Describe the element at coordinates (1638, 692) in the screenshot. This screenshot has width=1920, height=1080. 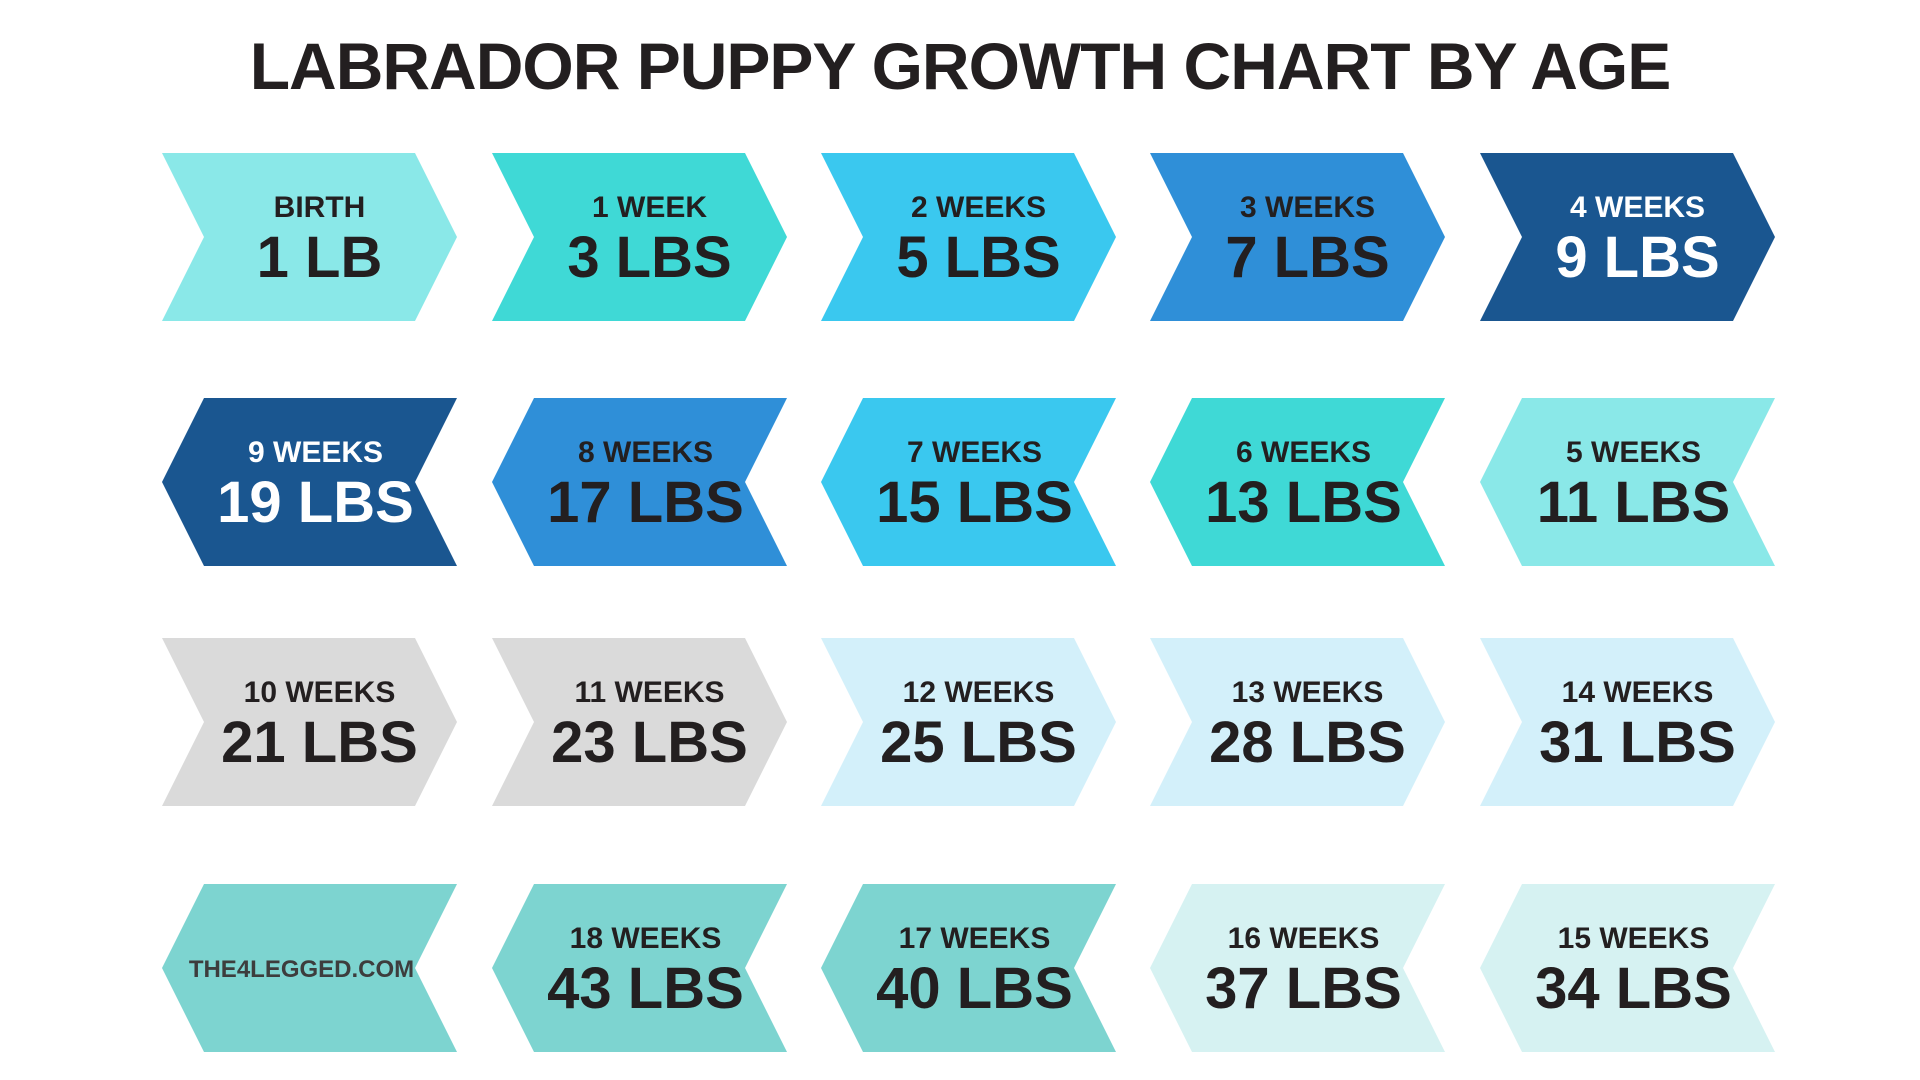
I see `age-label: 14 WEEKS` at that location.